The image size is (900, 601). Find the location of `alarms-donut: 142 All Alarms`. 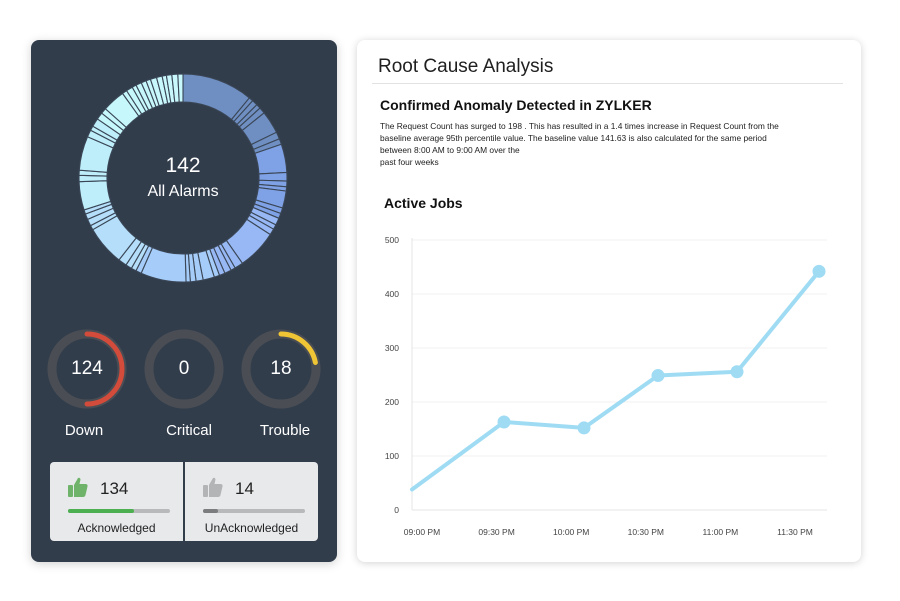

alarms-donut: 142 All Alarms is located at coordinates (183, 178).